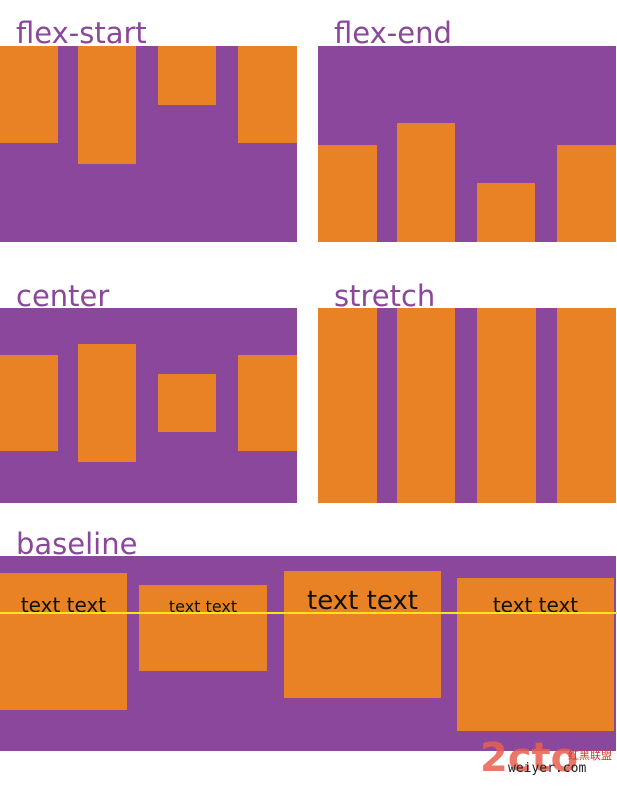 This screenshot has height=786, width=617. I want to click on center-container, so click(148, 405).